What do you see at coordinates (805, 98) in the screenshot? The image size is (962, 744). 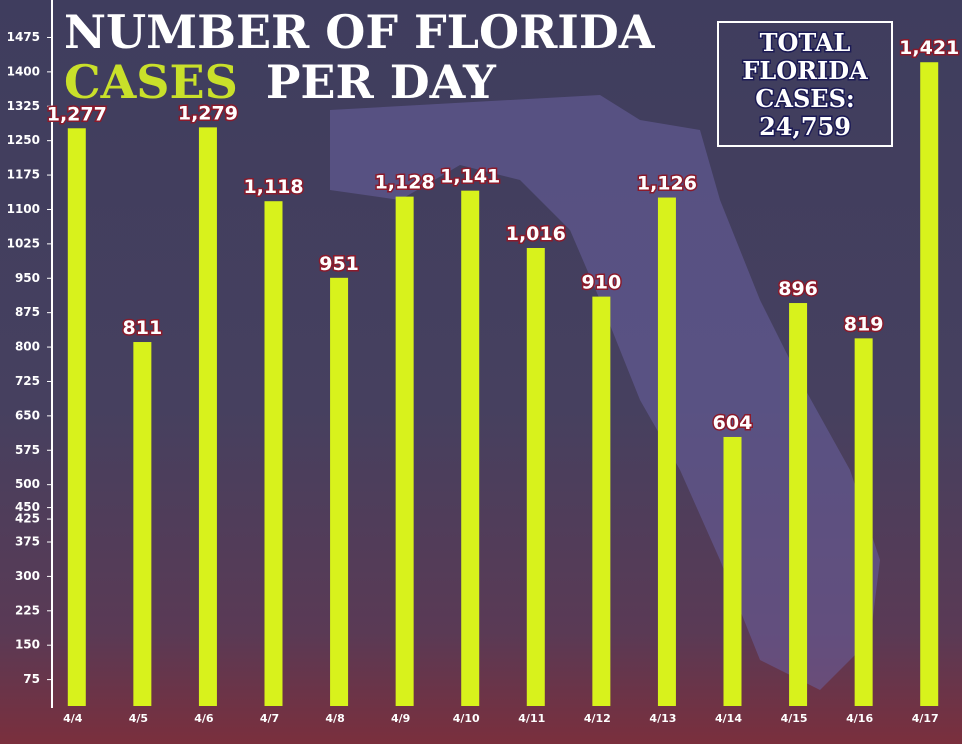 I see `total-label: CASES:` at bounding box center [805, 98].